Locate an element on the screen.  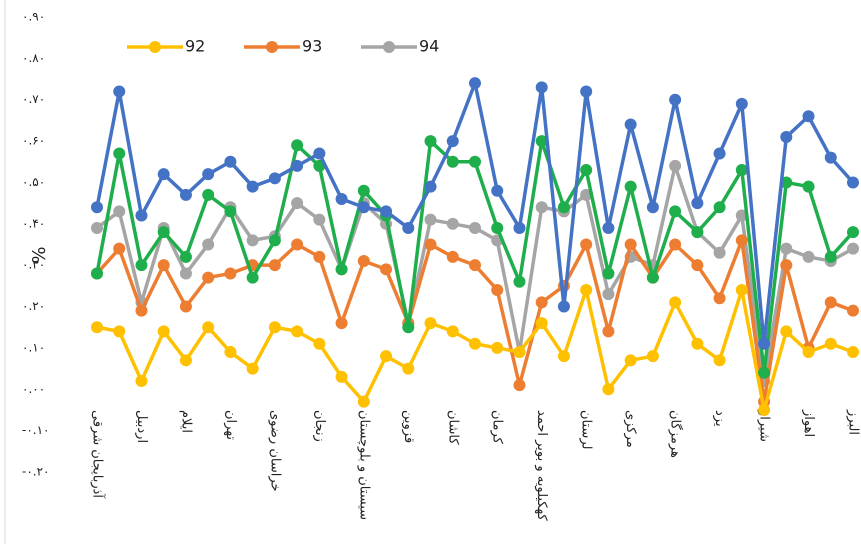
x-tick-label: شیراز is located at coordinates (764, 425).